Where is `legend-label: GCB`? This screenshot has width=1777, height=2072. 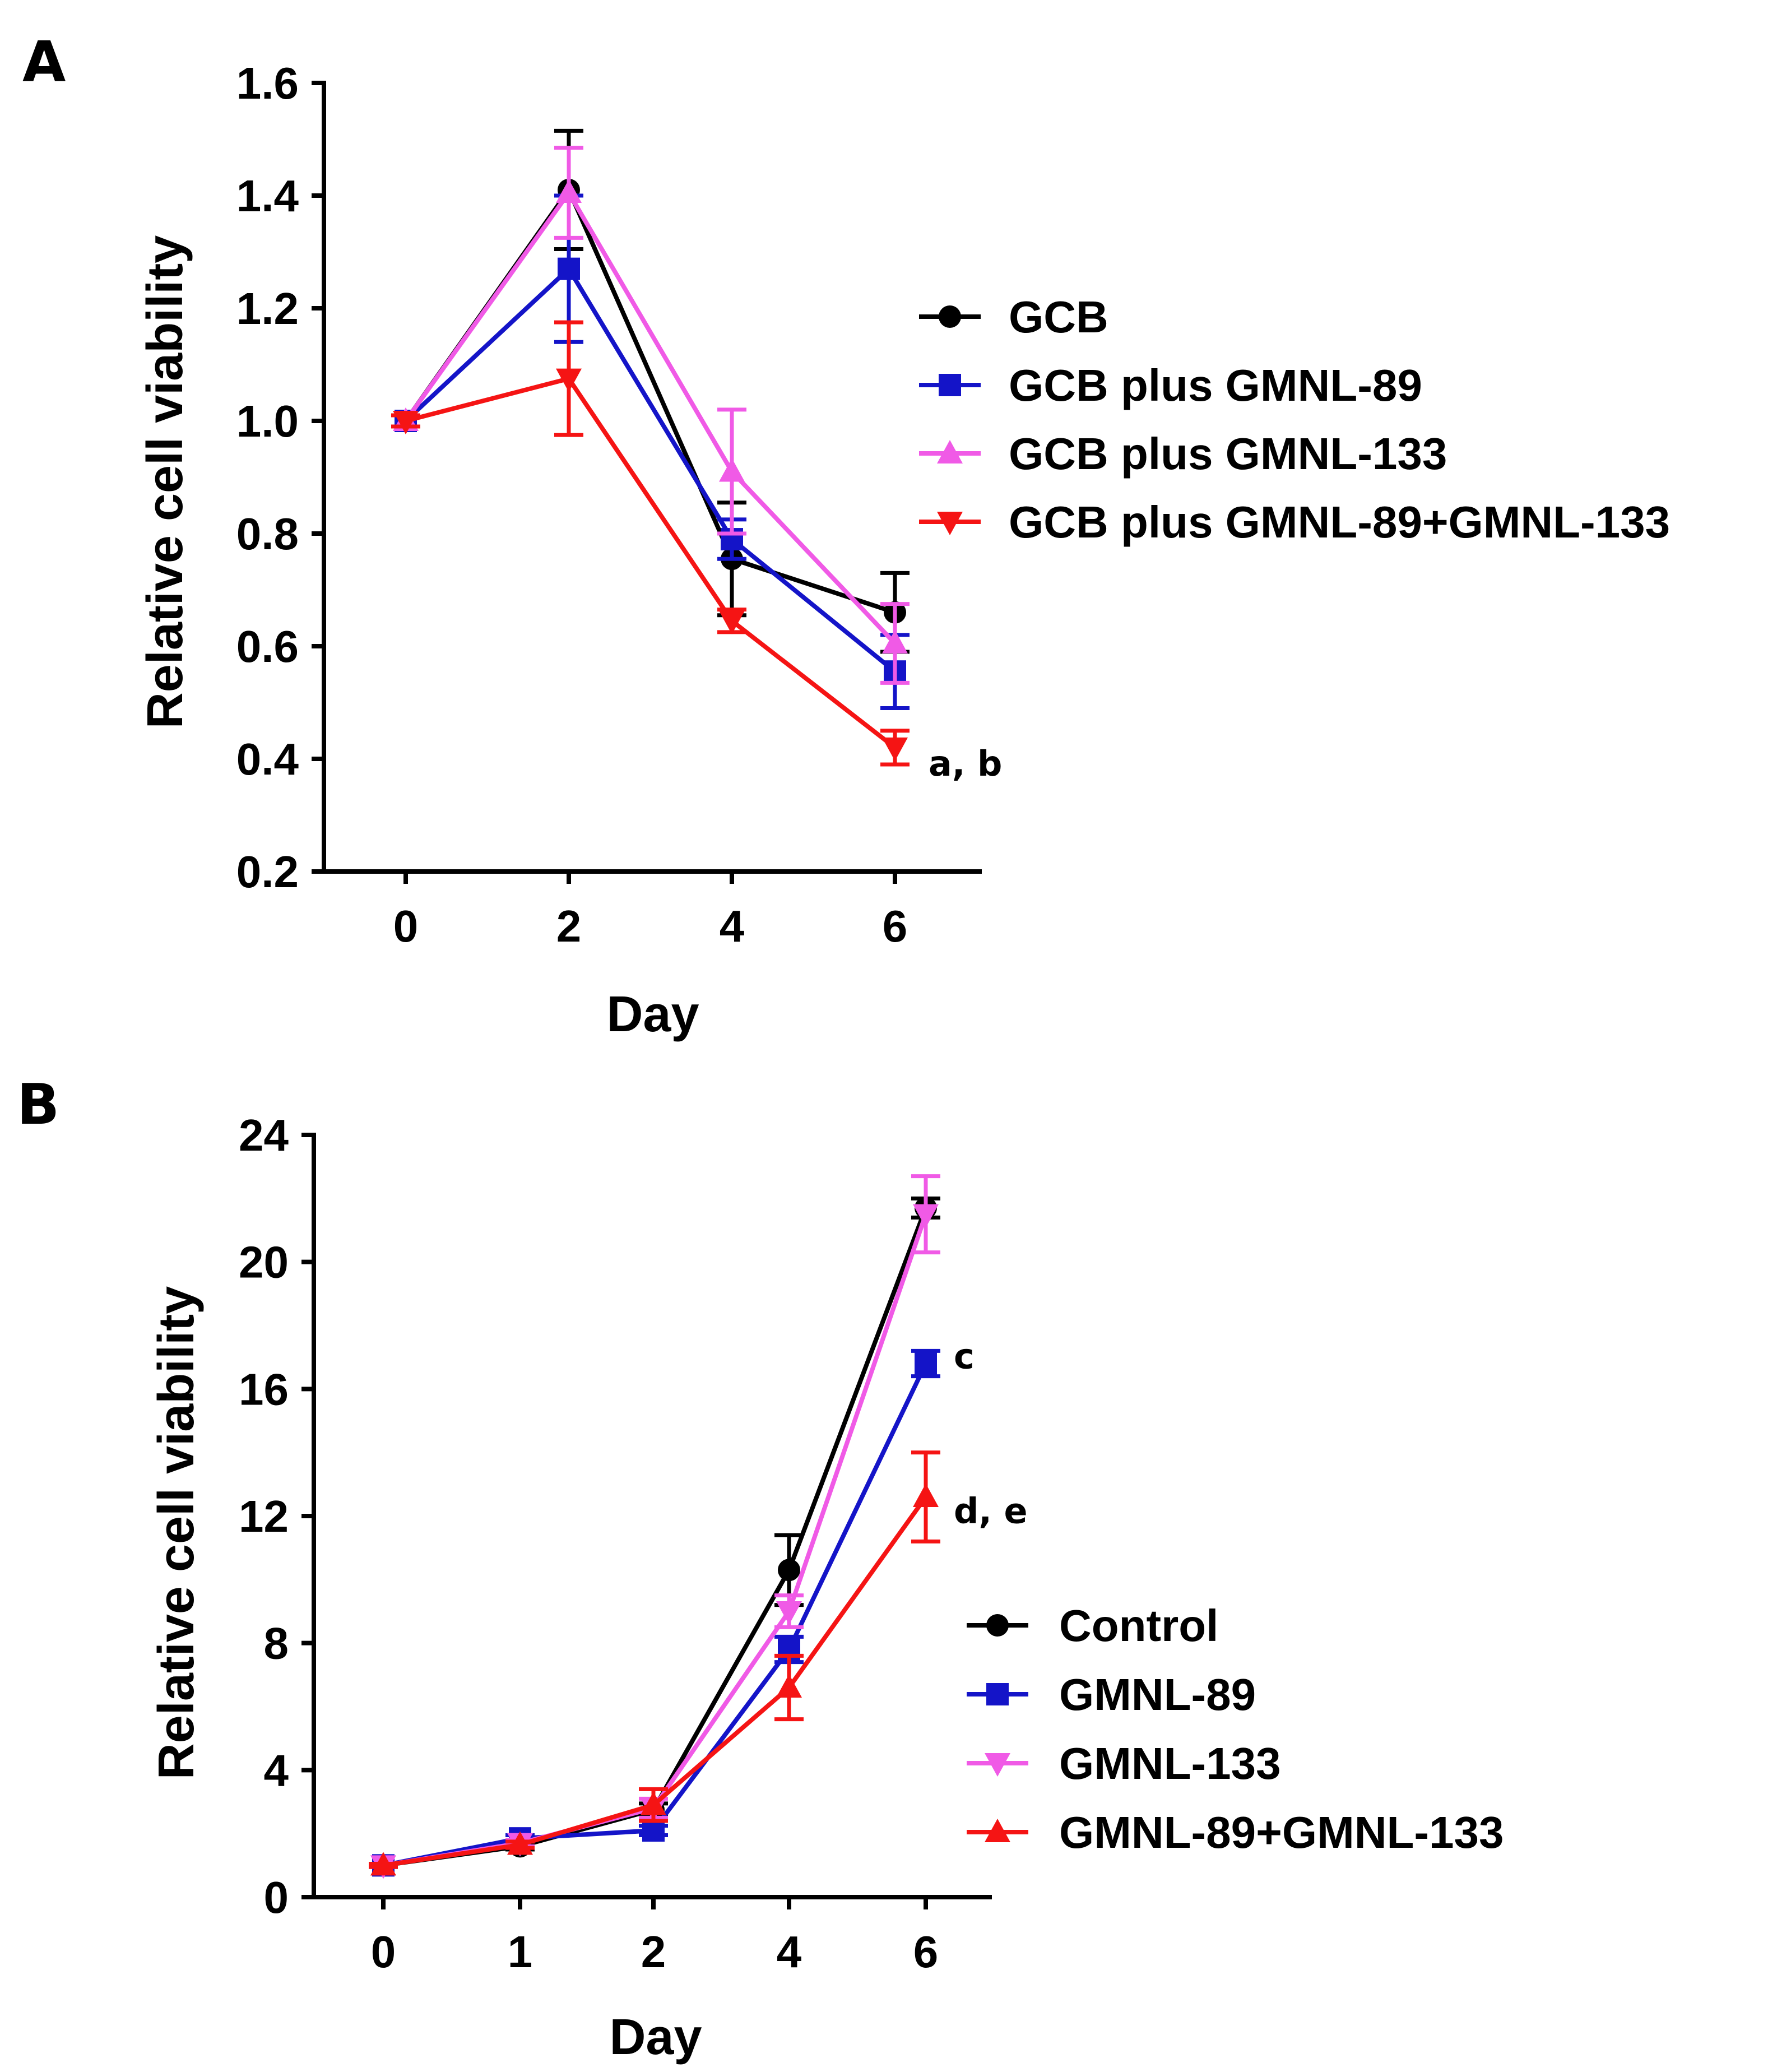 legend-label: GCB is located at coordinates (1058, 317).